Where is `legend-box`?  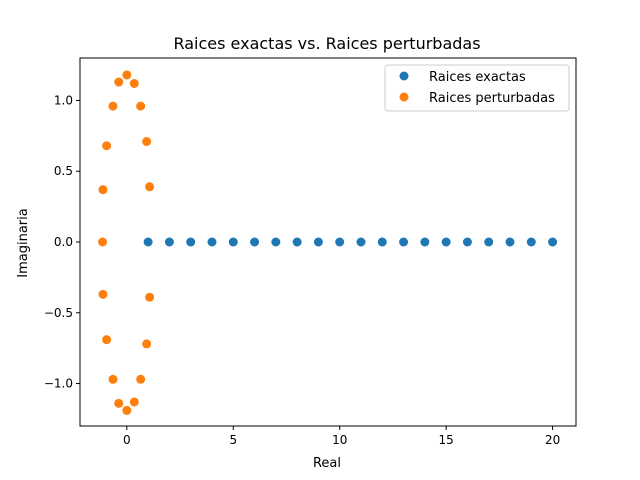
legend-box is located at coordinates (477, 88).